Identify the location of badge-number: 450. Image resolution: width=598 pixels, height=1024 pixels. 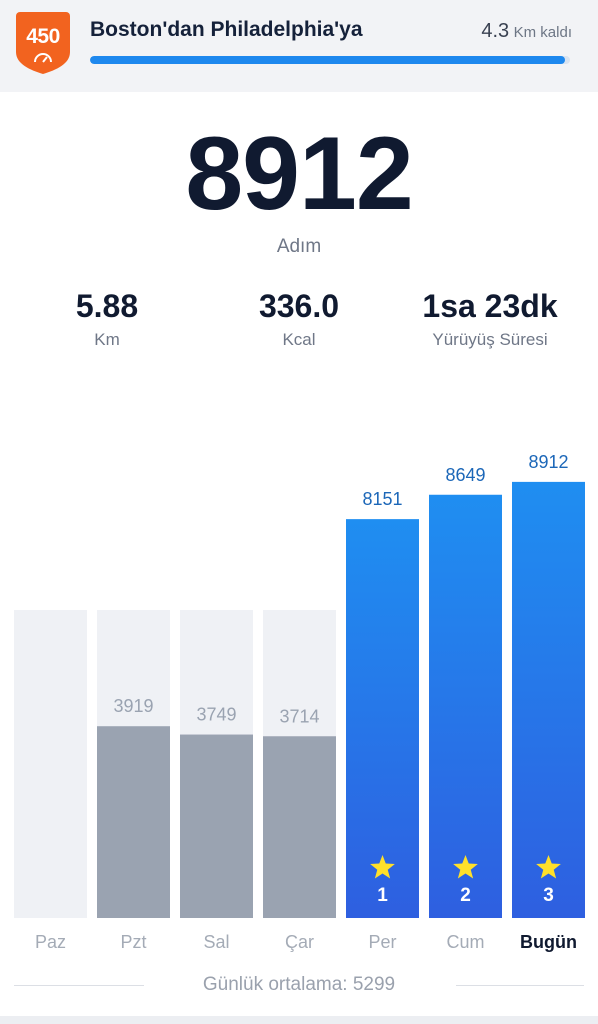
(43, 36).